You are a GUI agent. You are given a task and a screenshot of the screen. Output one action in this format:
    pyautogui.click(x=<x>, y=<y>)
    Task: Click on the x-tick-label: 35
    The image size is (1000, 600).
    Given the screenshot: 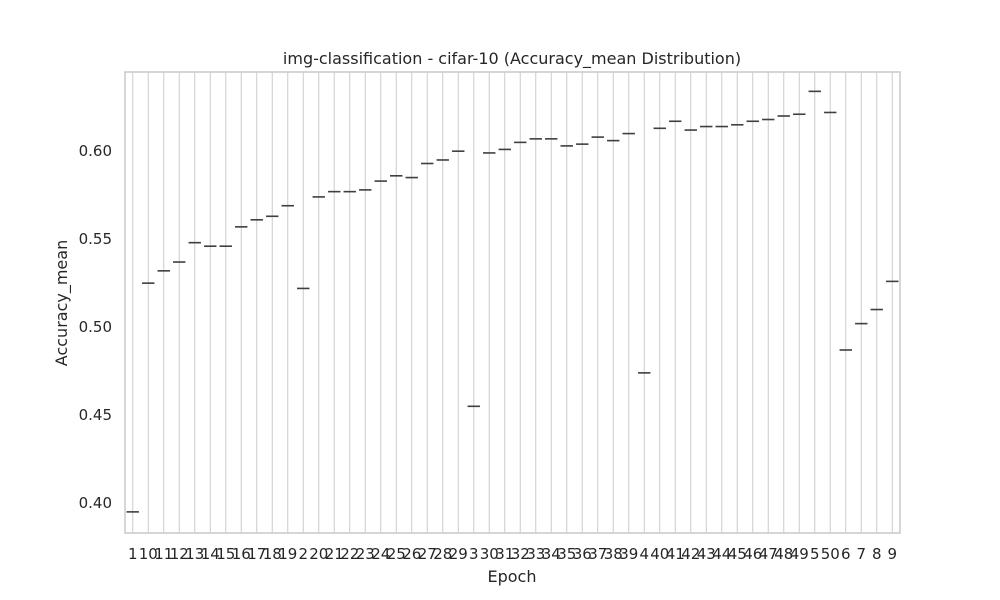 What is the action you would take?
    pyautogui.click(x=566, y=554)
    